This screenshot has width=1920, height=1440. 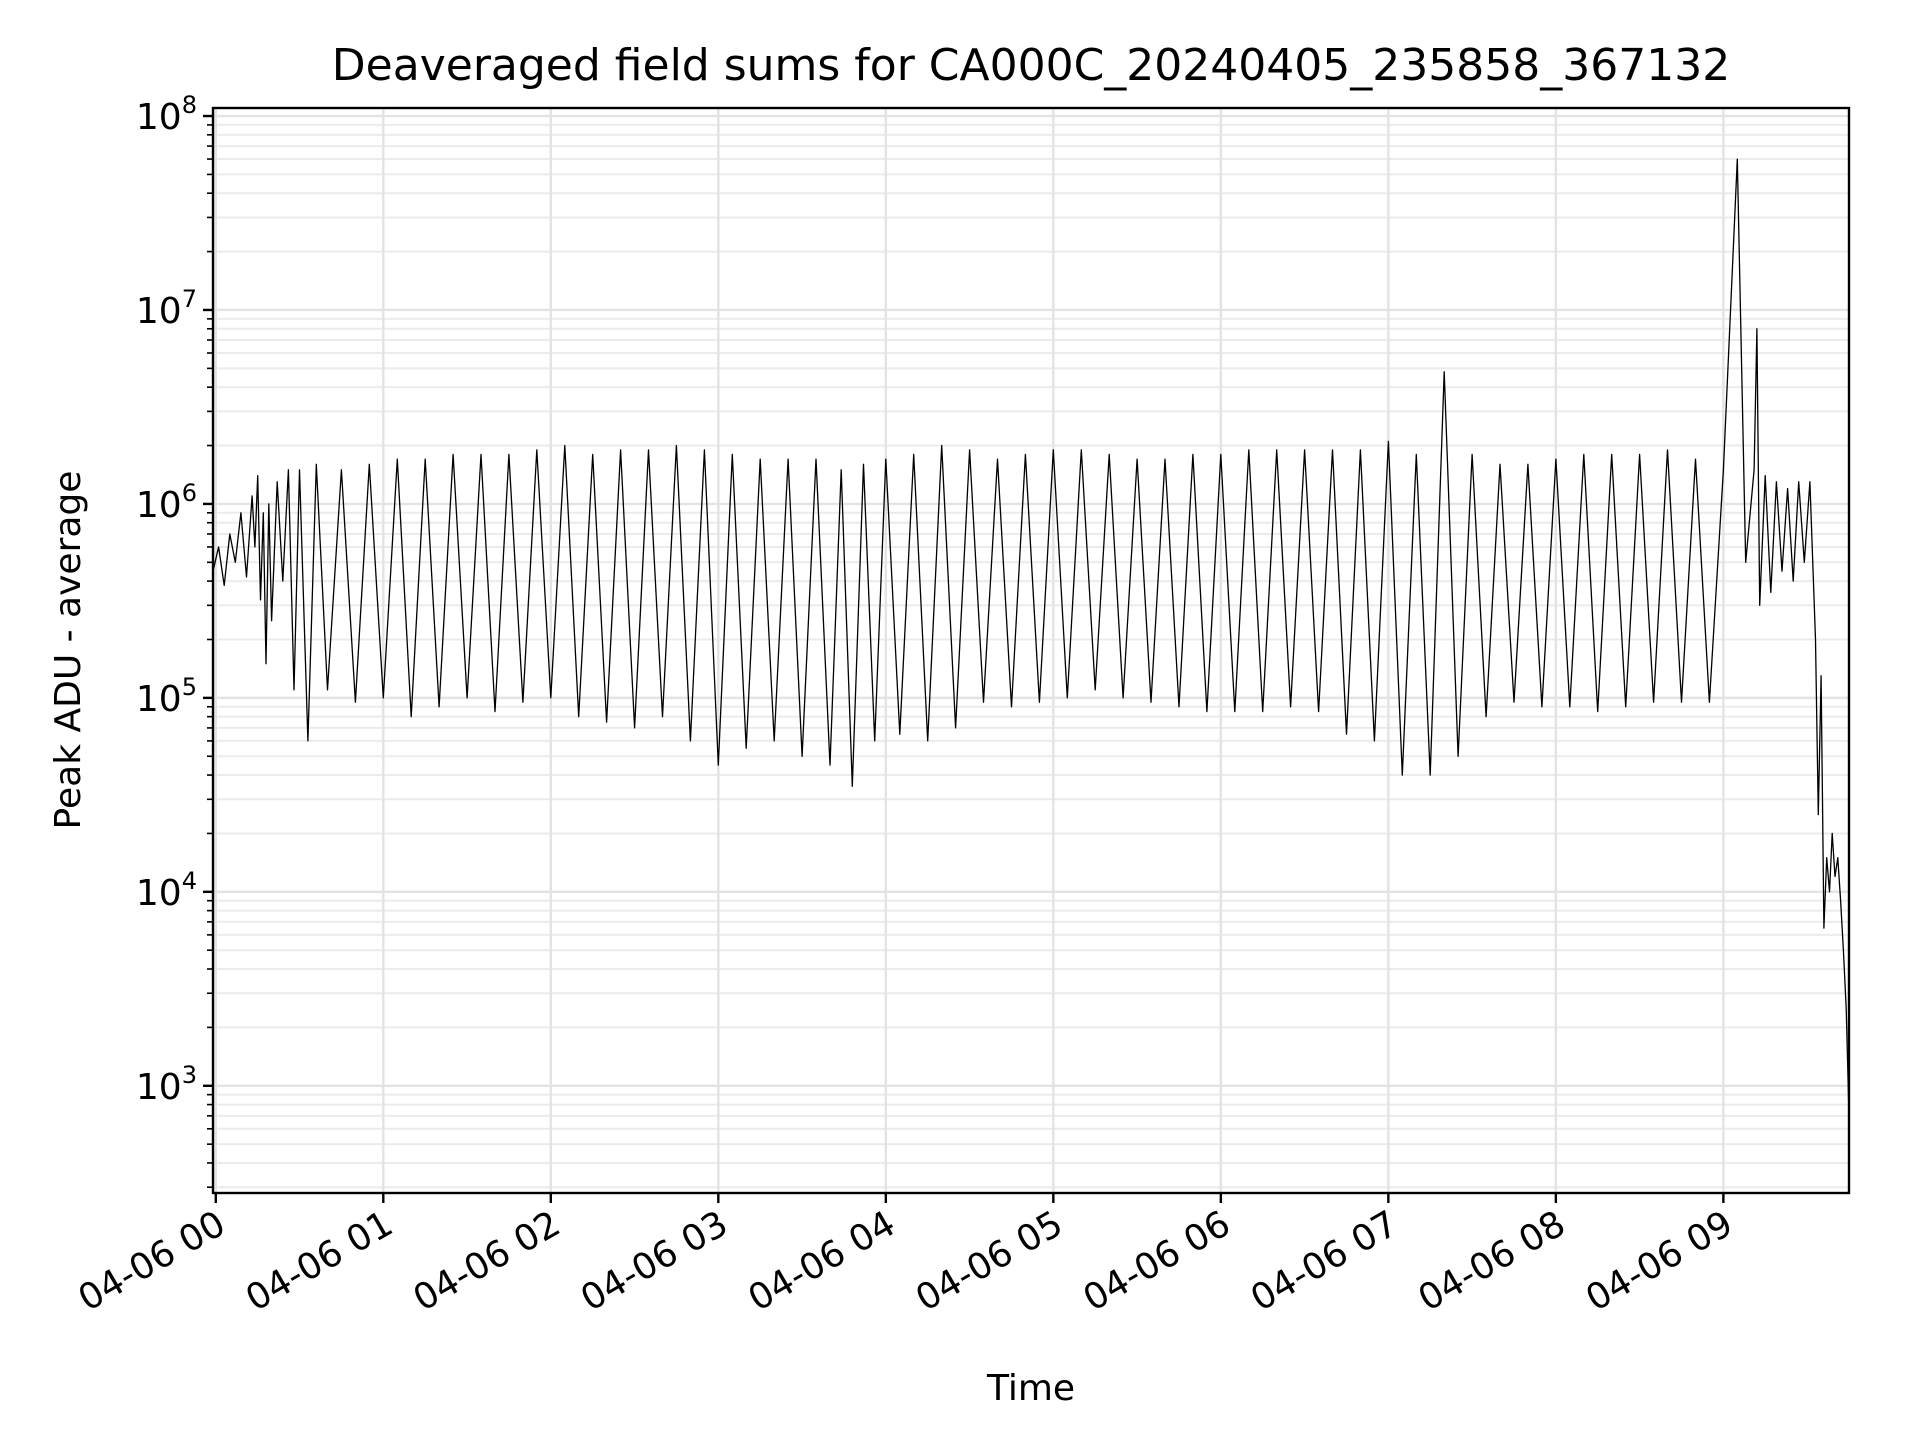 What do you see at coordinates (166, 114) in the screenshot?
I see `y-tick-label: 10⁸` at bounding box center [166, 114].